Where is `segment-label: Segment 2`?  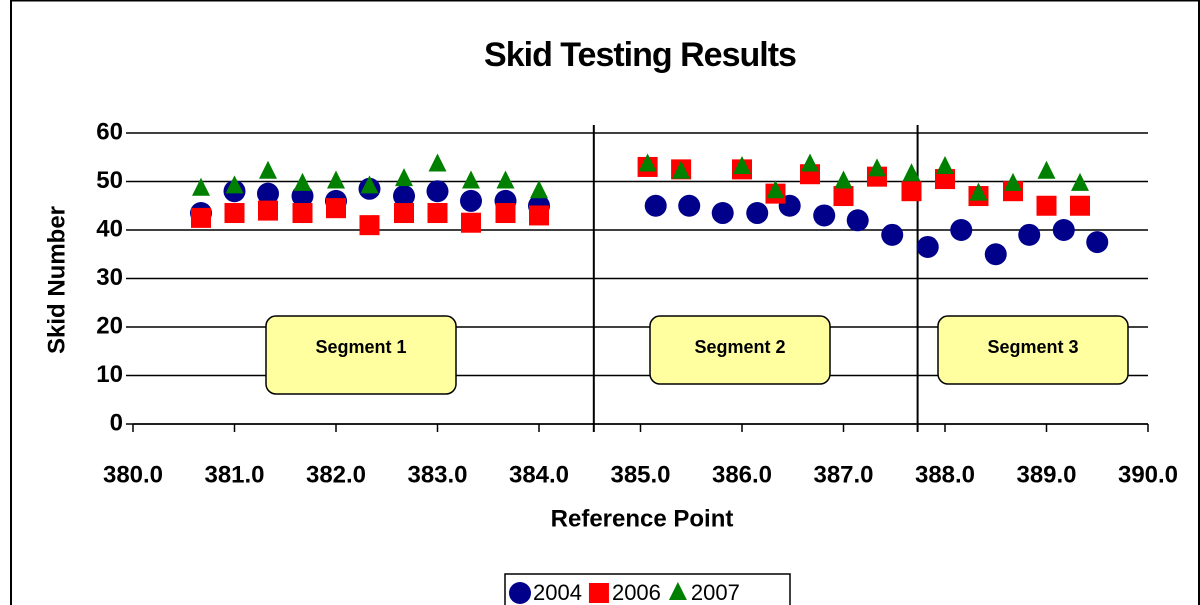 segment-label: Segment 2 is located at coordinates (739, 347).